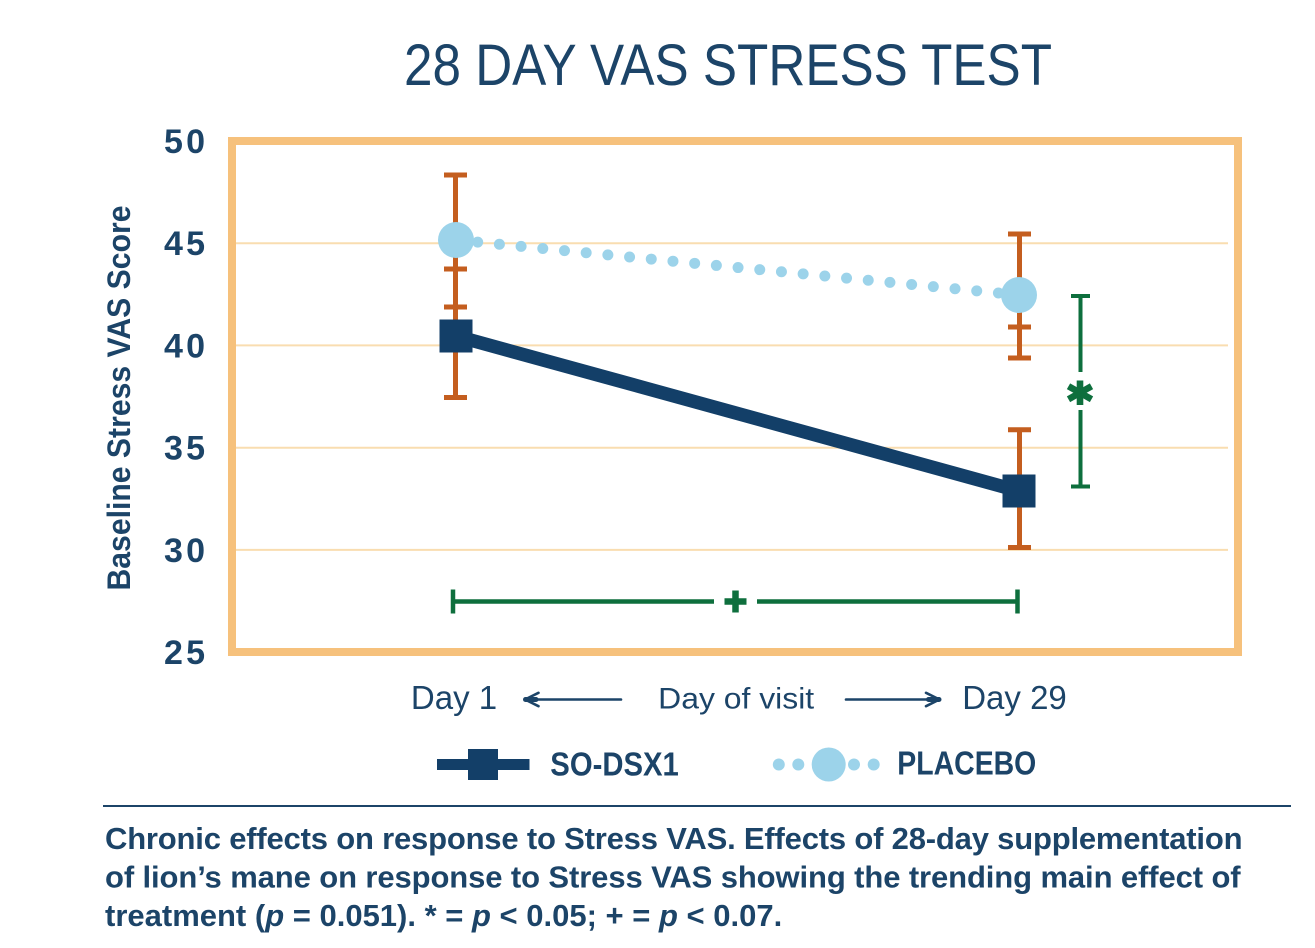 This screenshot has width=1315, height=948. I want to click on svg-text: 28 DAY VAS STRESS TEST, so click(728, 65).